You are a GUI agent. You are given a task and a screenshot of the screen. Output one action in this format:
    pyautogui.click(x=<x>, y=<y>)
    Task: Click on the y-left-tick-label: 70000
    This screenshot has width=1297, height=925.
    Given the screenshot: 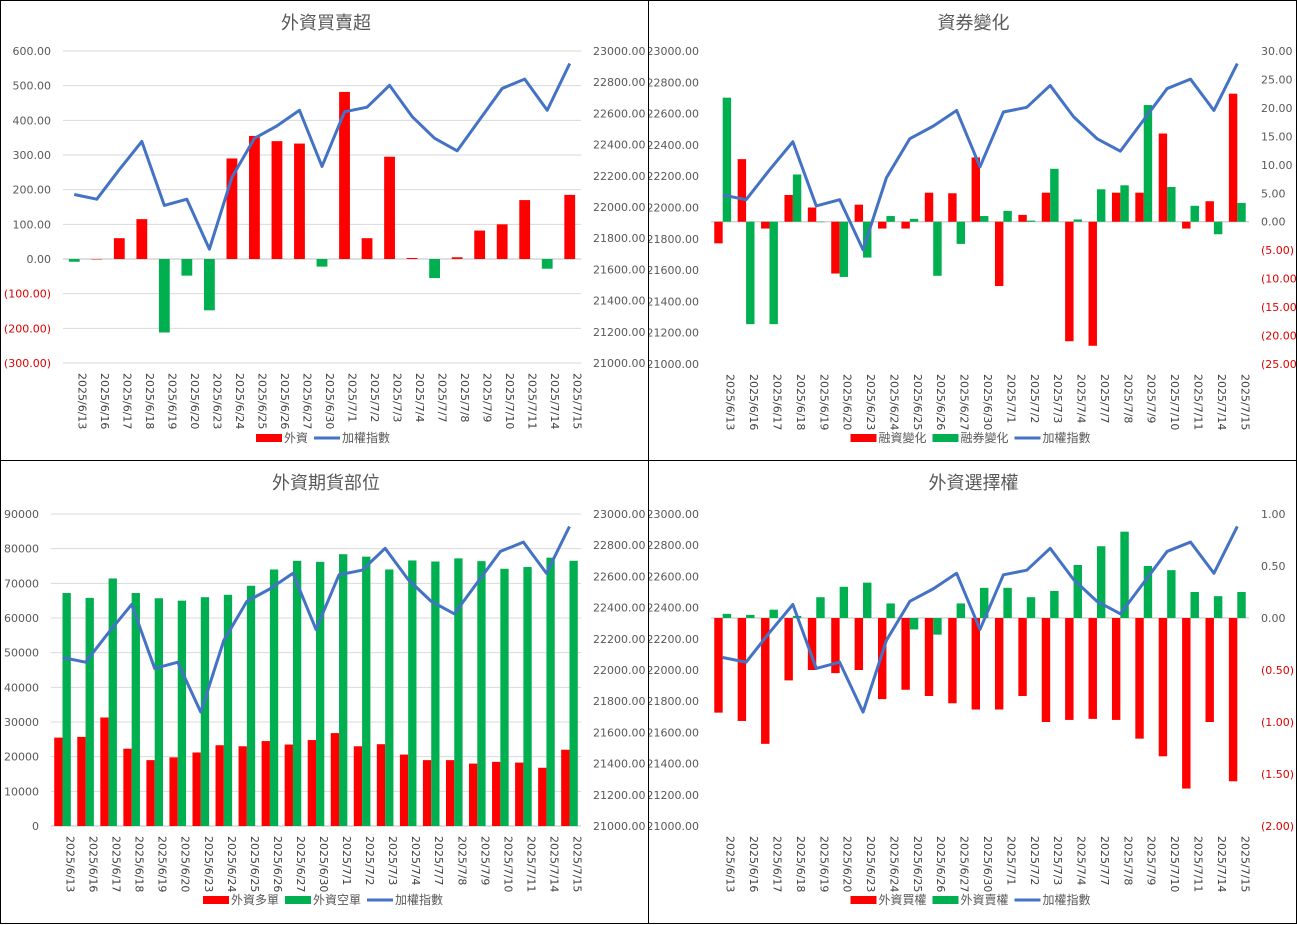 What is the action you would take?
    pyautogui.click(x=21, y=583)
    